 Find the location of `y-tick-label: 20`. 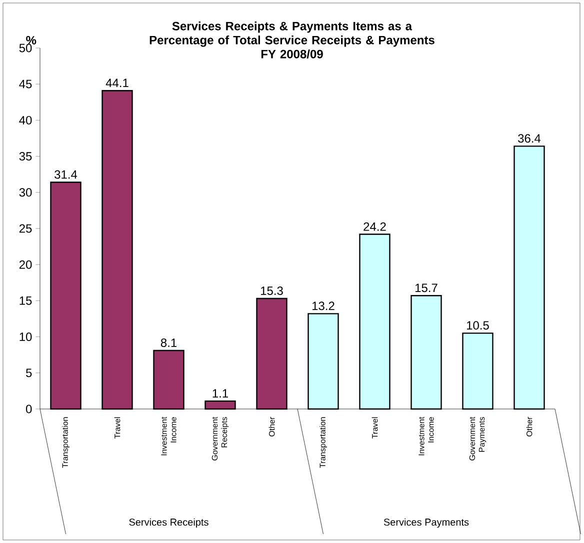

y-tick-label: 20 is located at coordinates (25, 264).